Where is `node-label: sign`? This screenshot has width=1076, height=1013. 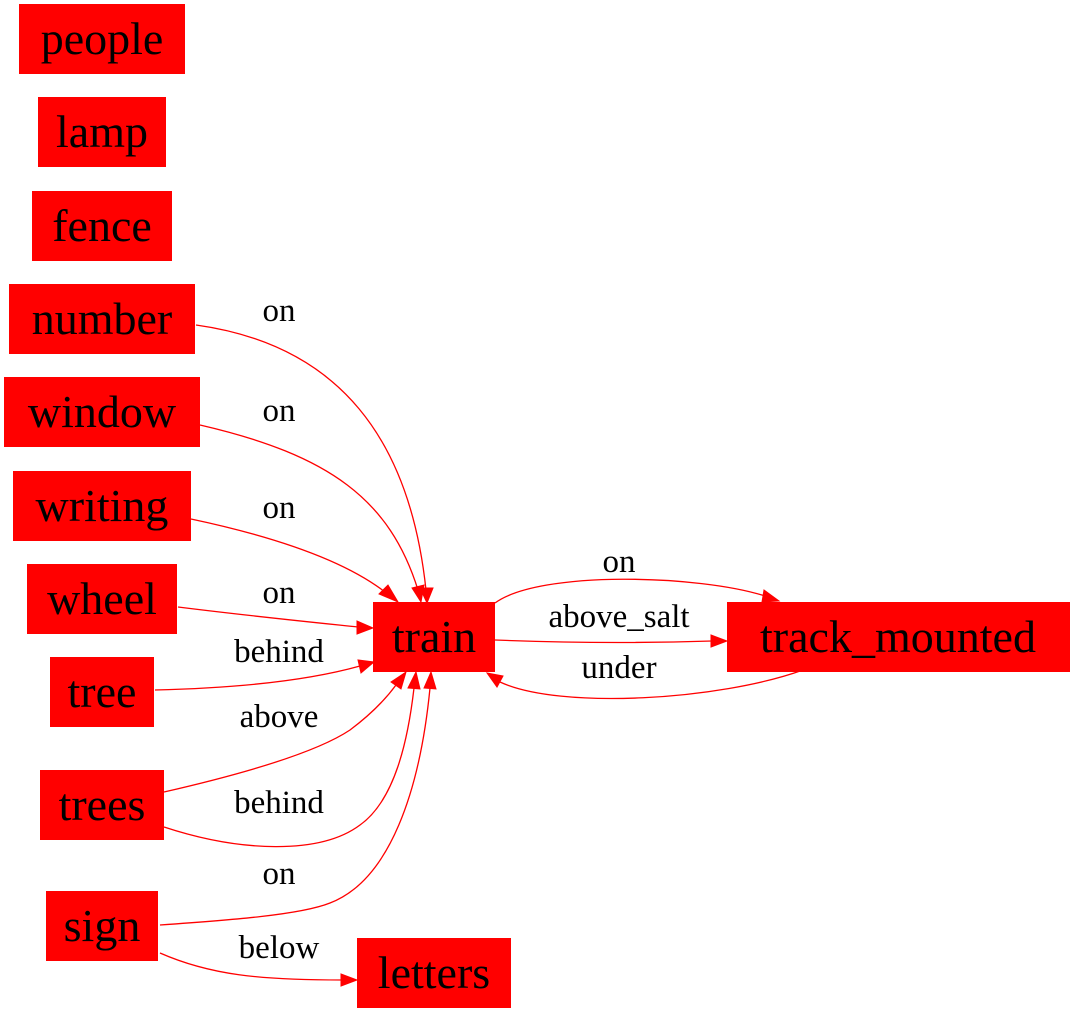 node-label: sign is located at coordinates (102, 925).